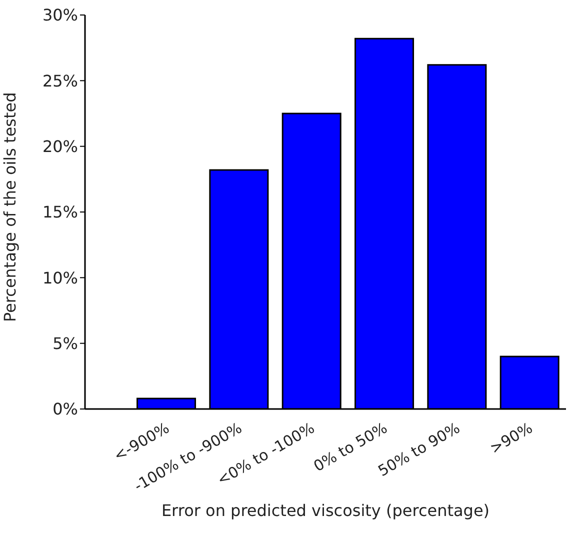 The width and height of the screenshot is (570, 534). Describe the element at coordinates (60, 278) in the screenshot. I see `y-tick-label: 10%` at that location.